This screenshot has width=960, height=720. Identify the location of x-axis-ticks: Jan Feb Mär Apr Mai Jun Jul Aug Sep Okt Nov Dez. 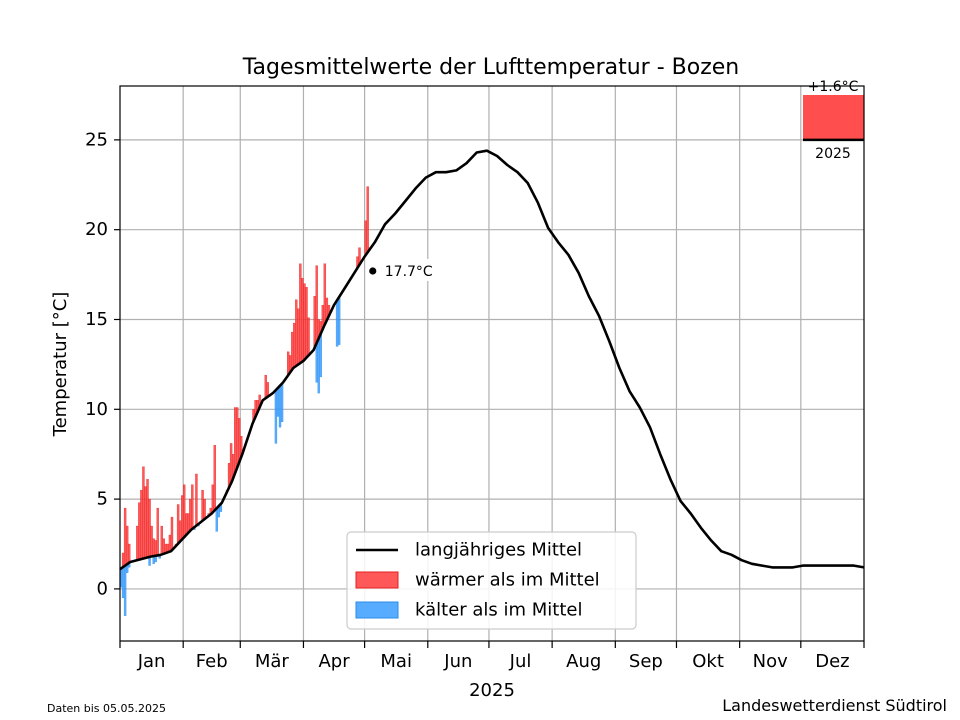
(492, 656).